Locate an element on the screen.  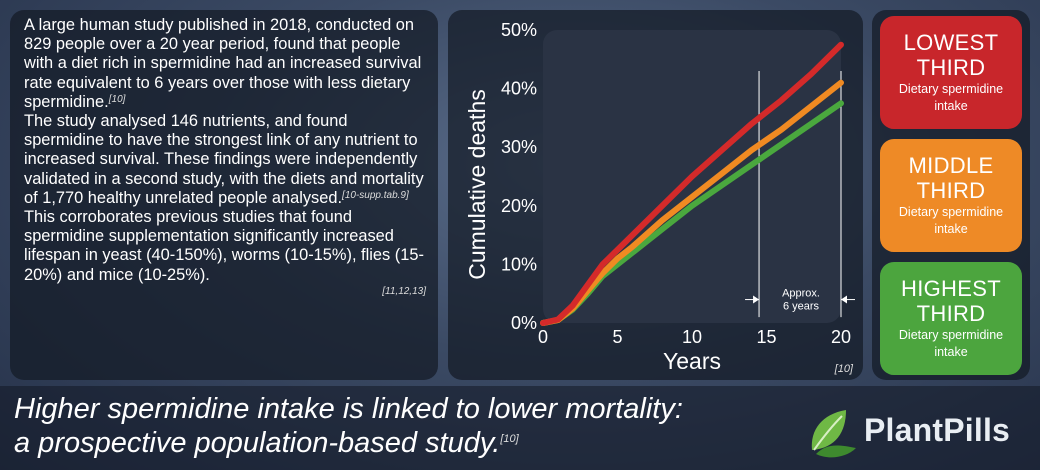
x-tick-label: 5 is located at coordinates (617, 337).